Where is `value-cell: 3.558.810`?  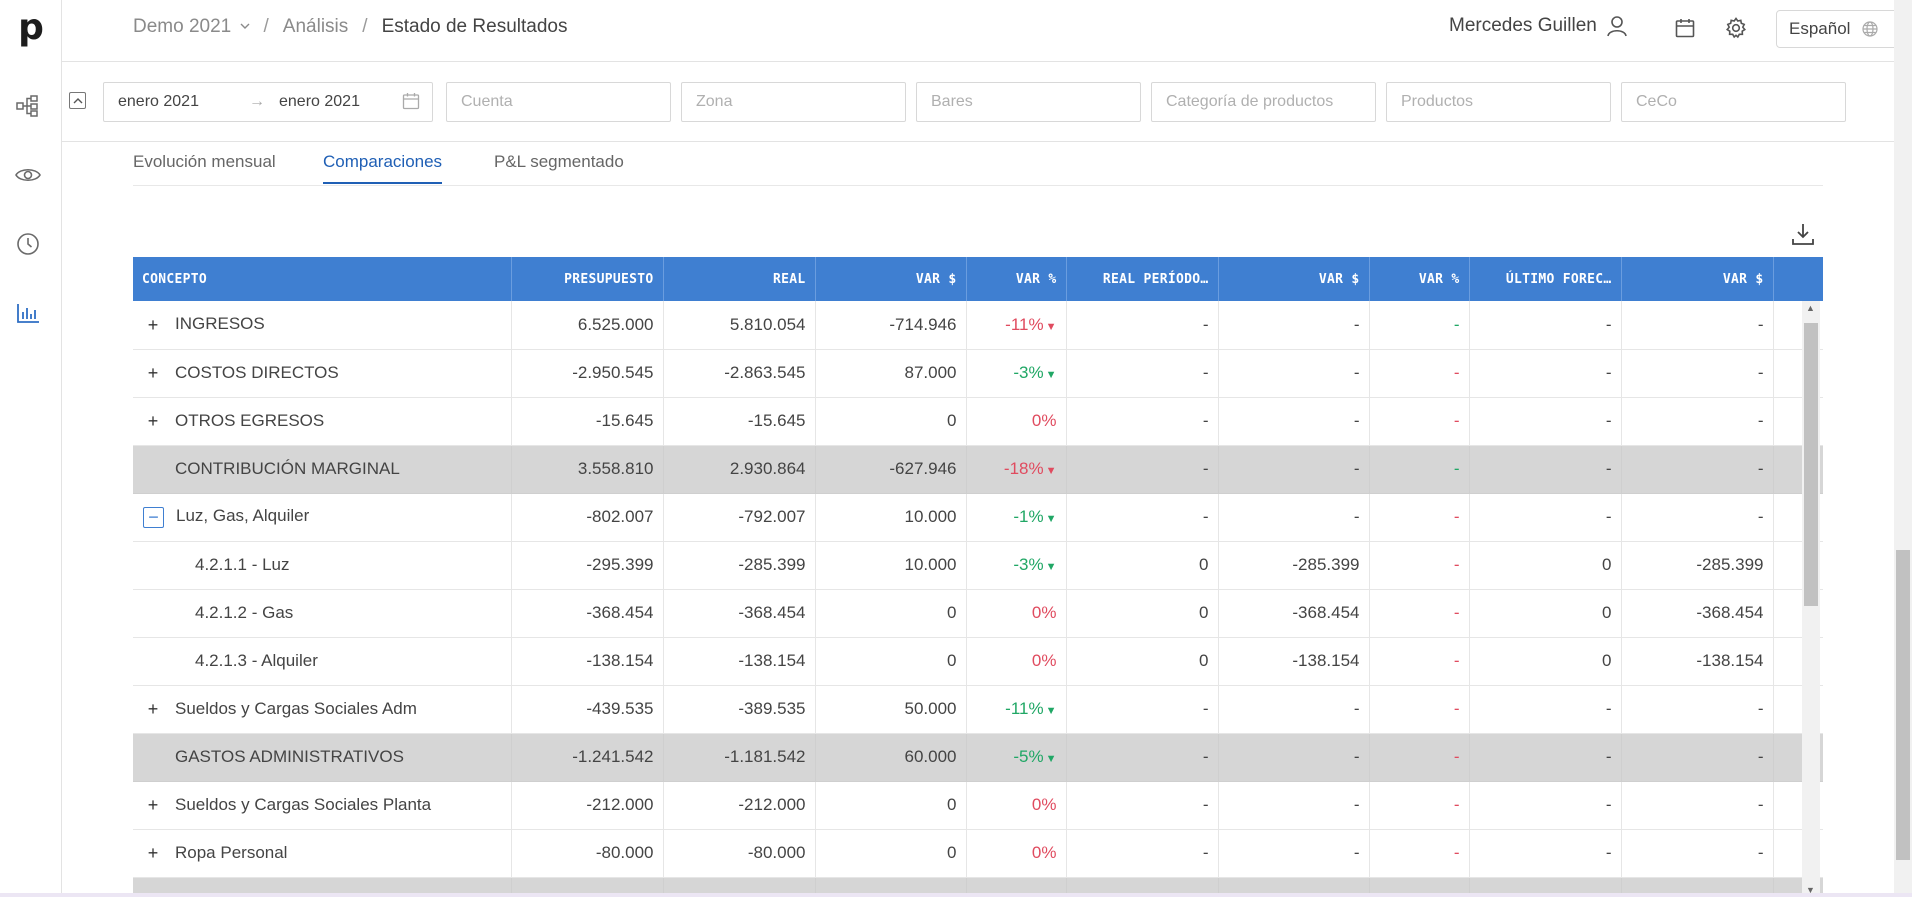
value-cell: 3.558.810 is located at coordinates (587, 469).